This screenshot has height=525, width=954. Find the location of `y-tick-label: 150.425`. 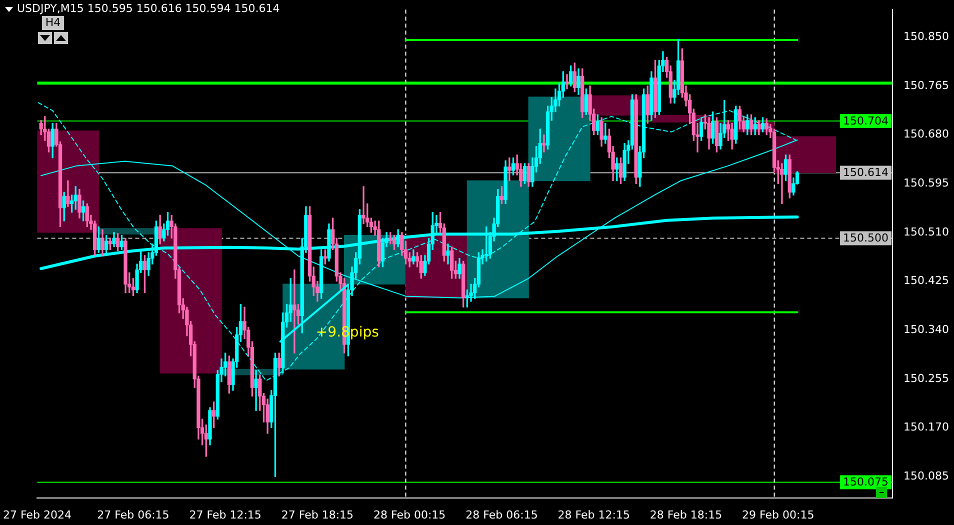

y-tick-label: 150.425 is located at coordinates (927, 281).